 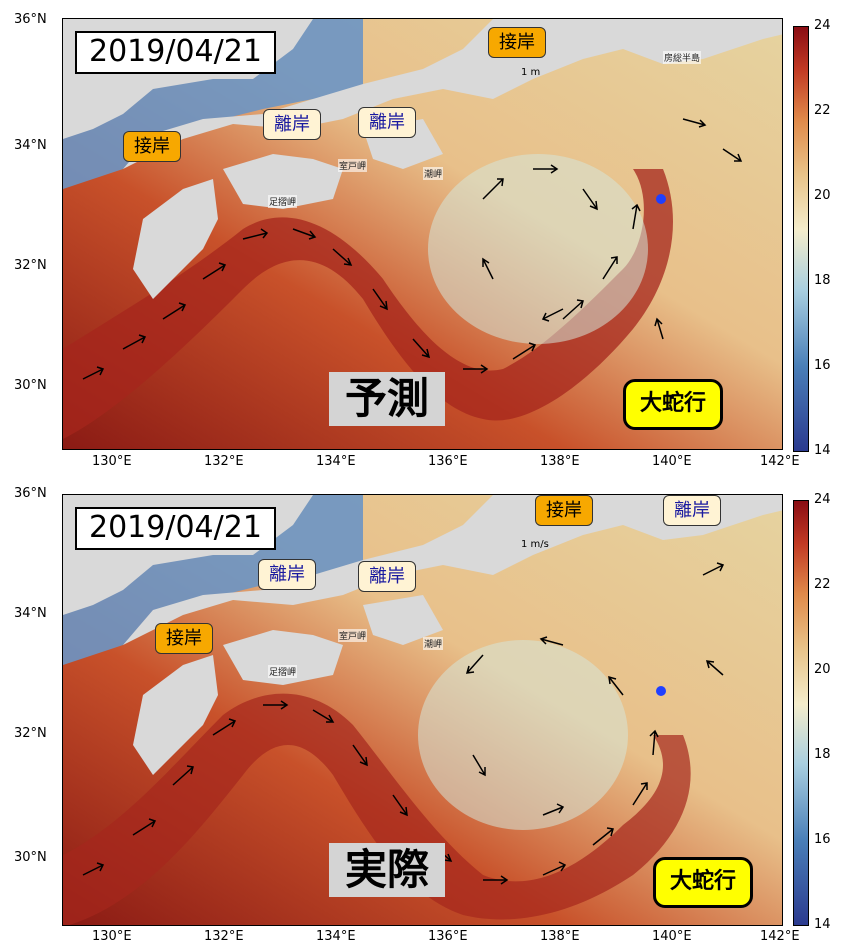 I want to click on land-kii, so click(x=403, y=620).